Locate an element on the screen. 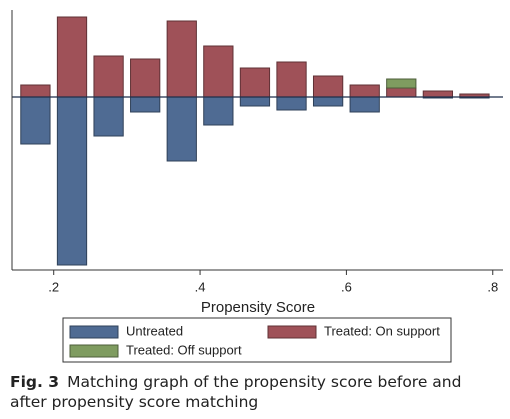 The image size is (510, 419). legend-box is located at coordinates (257, 340).